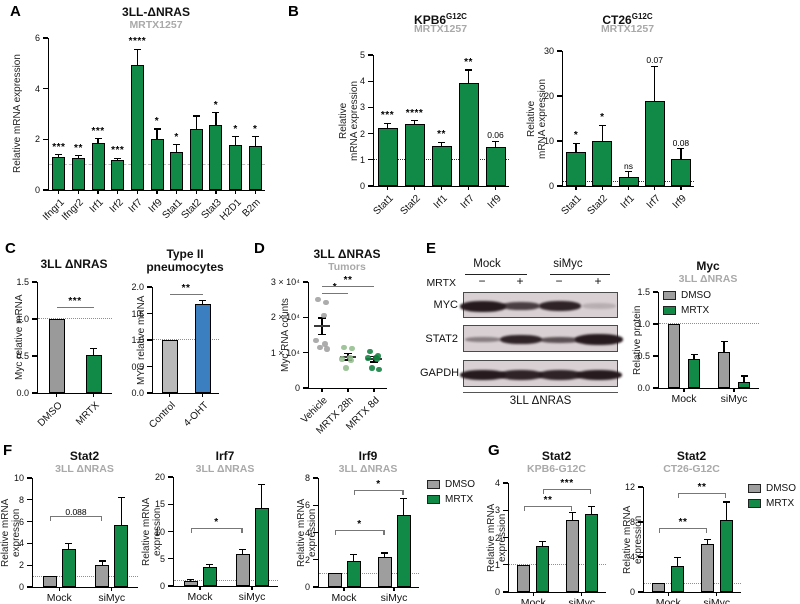 The height and width of the screenshot is (604, 800). I want to click on y-tick-label: 5, so click(162, 558).